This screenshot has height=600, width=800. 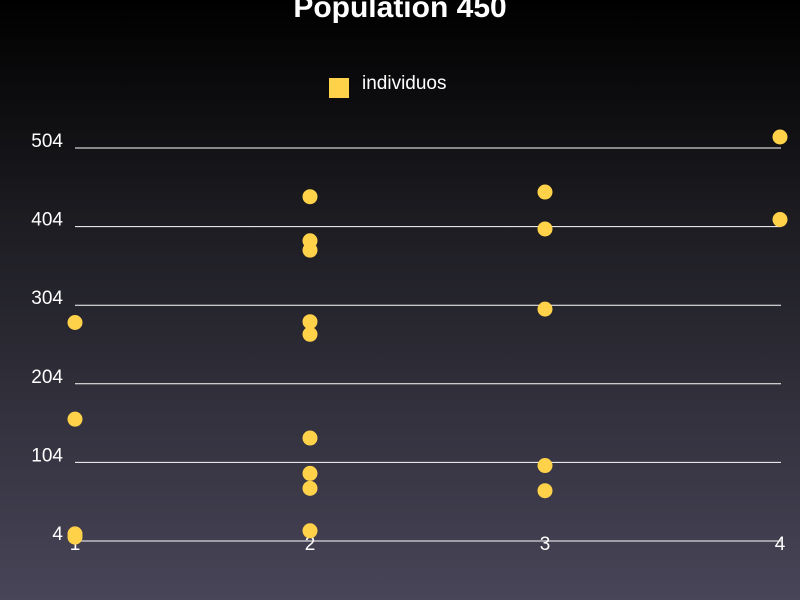 What do you see at coordinates (47, 220) in the screenshot?
I see `y-tick-label: 404` at bounding box center [47, 220].